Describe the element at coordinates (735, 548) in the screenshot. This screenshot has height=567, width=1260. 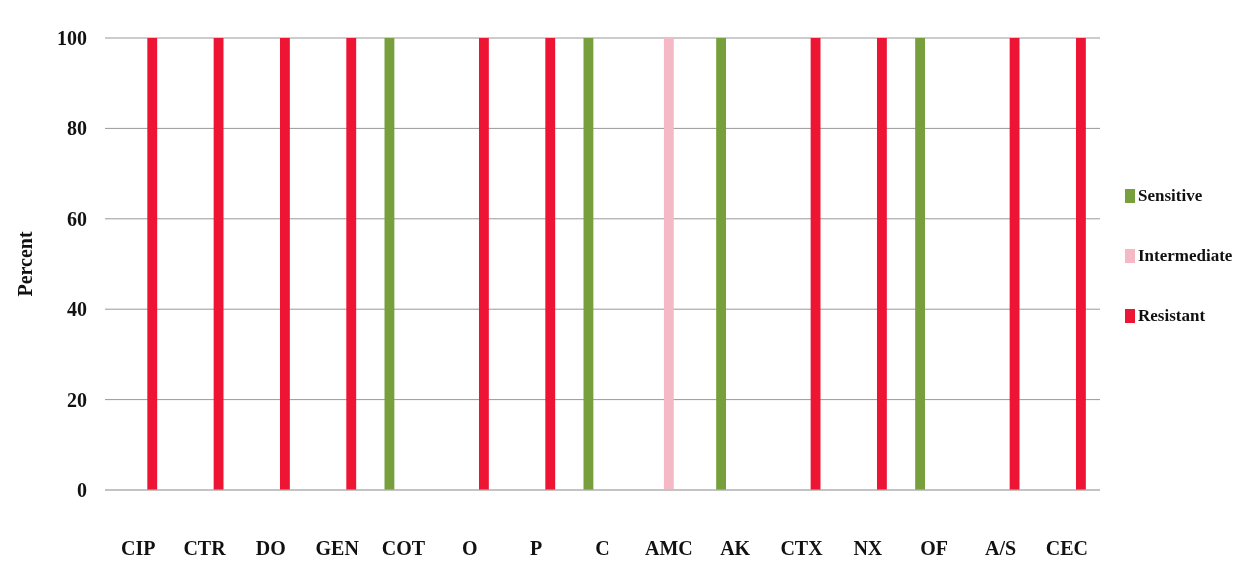
I see `x-tick-label: AK` at that location.